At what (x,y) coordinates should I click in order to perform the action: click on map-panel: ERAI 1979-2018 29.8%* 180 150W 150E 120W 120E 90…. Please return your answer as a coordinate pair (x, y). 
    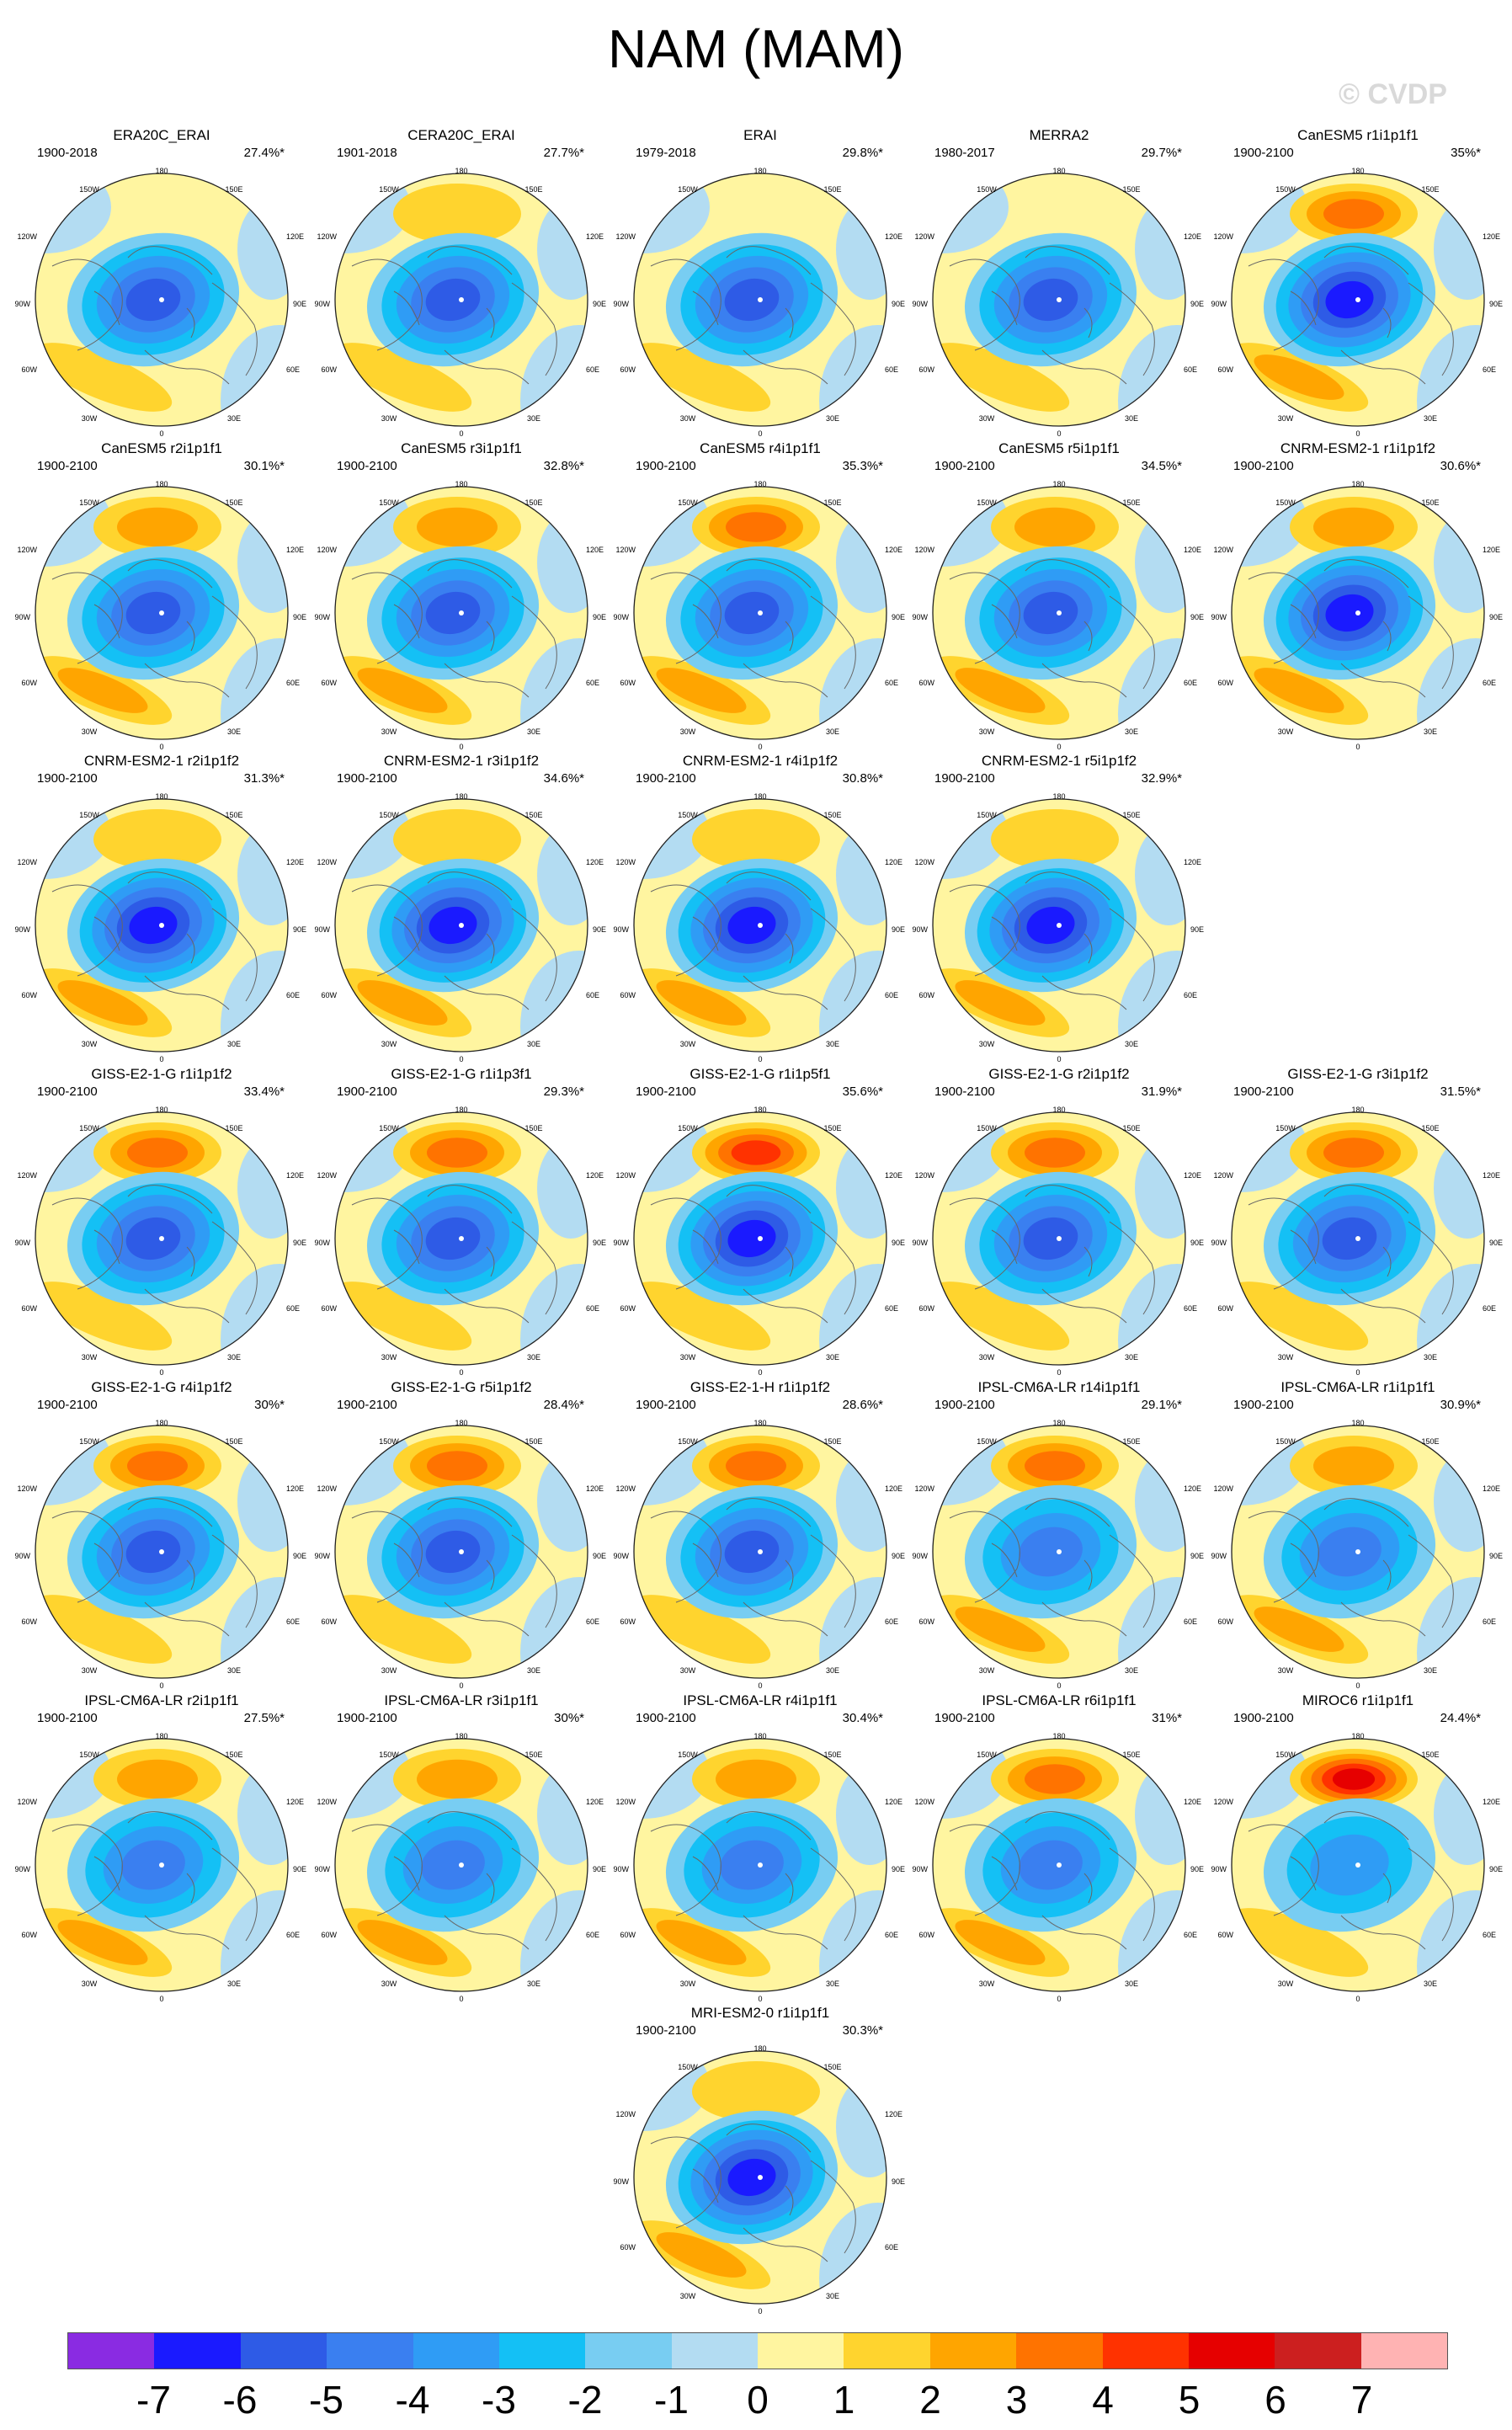
    Looking at the image, I should click on (759, 282).